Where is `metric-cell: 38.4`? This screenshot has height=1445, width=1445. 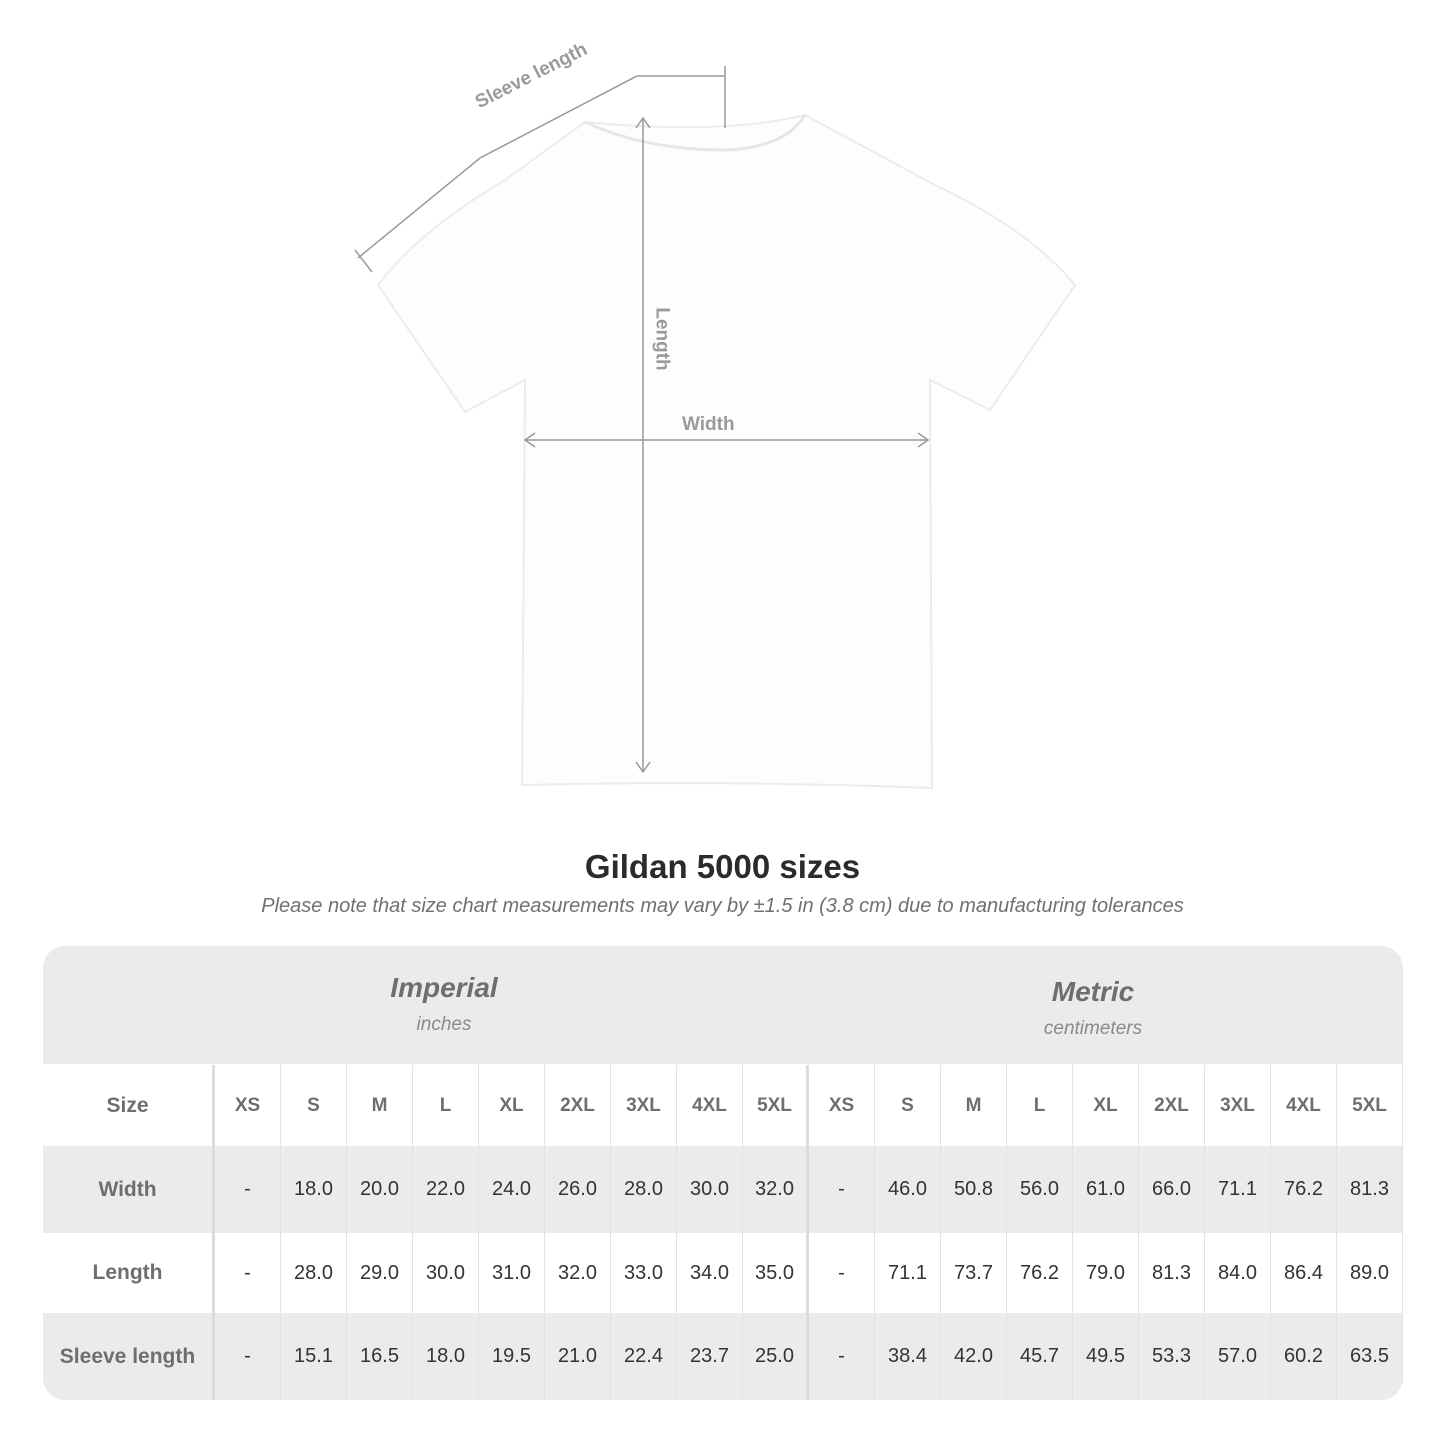 metric-cell: 38.4 is located at coordinates (908, 1356).